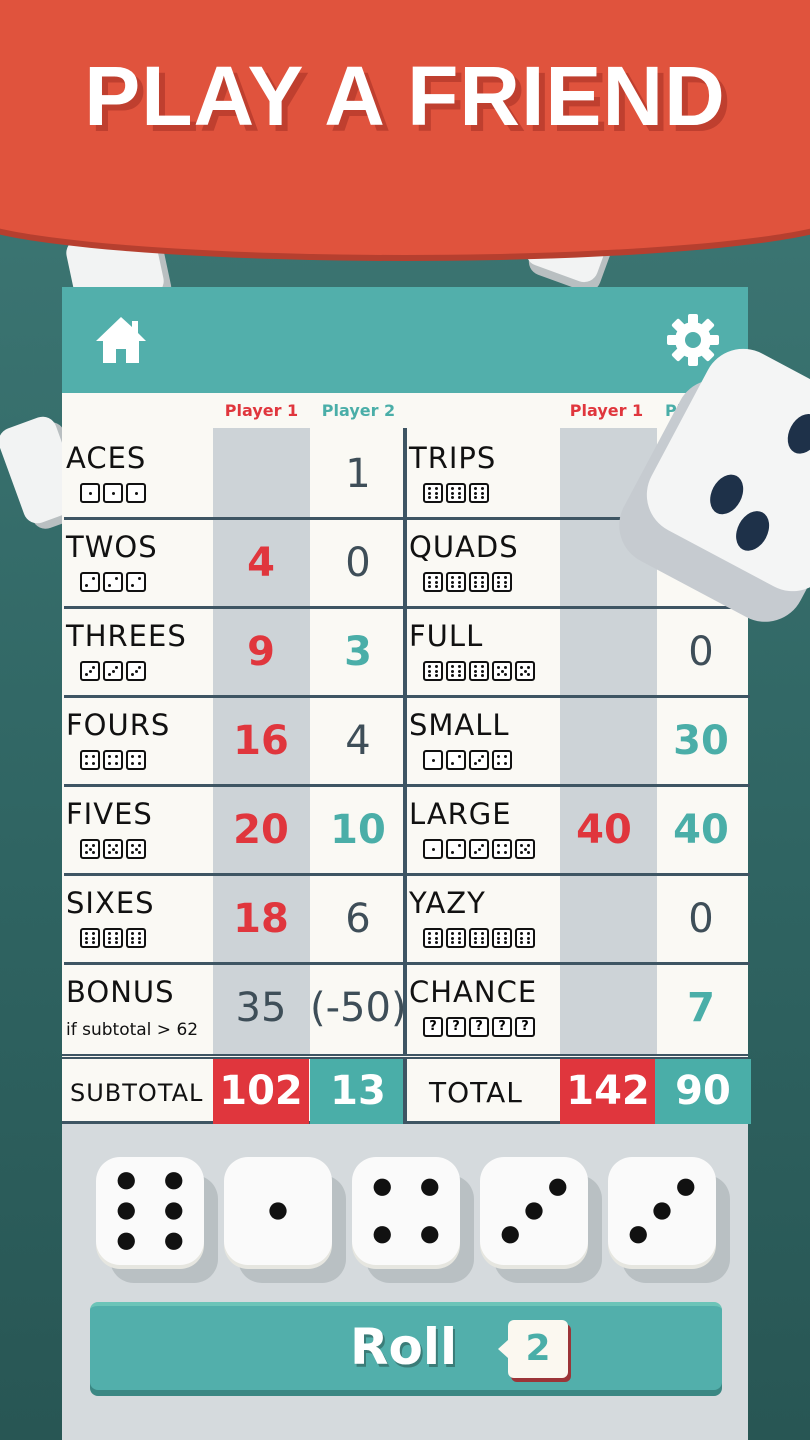 The height and width of the screenshot is (1440, 810). Describe the element at coordinates (701, 830) in the screenshot. I see `score-cell-player2: 40` at that location.